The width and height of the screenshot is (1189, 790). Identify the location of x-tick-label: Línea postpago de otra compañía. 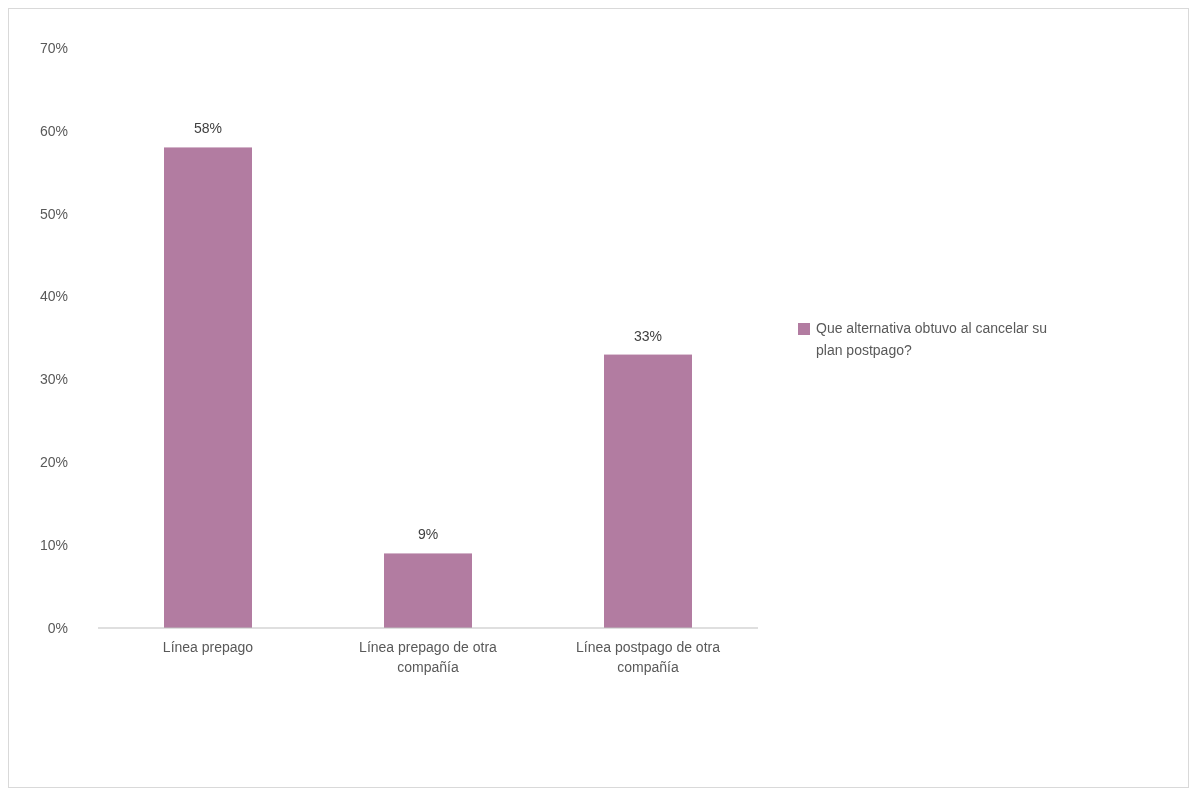
(648, 657).